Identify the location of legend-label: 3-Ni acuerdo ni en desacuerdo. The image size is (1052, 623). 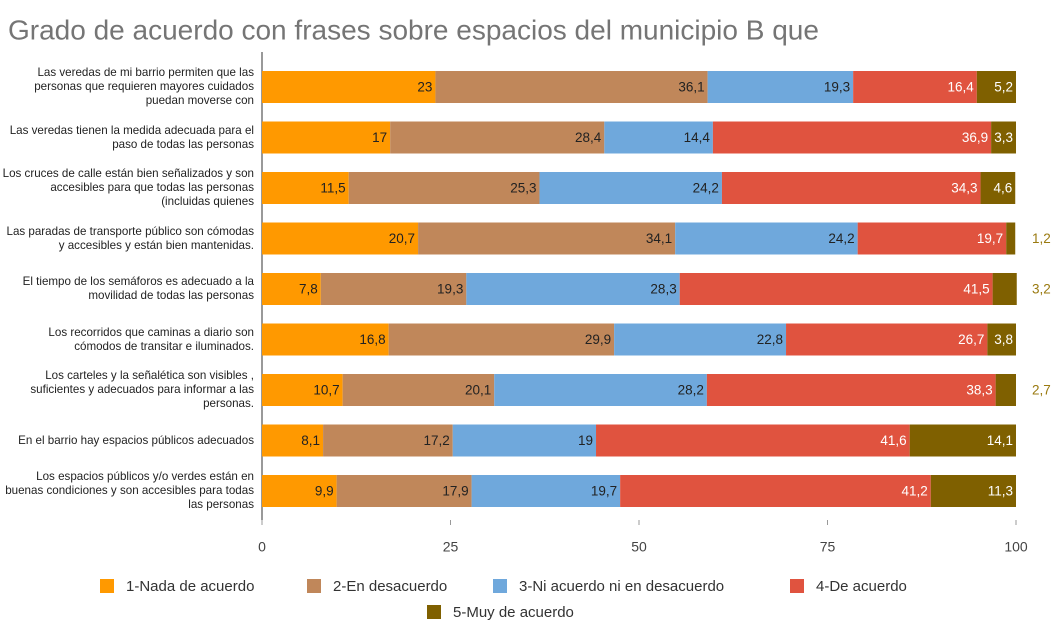
(621, 586).